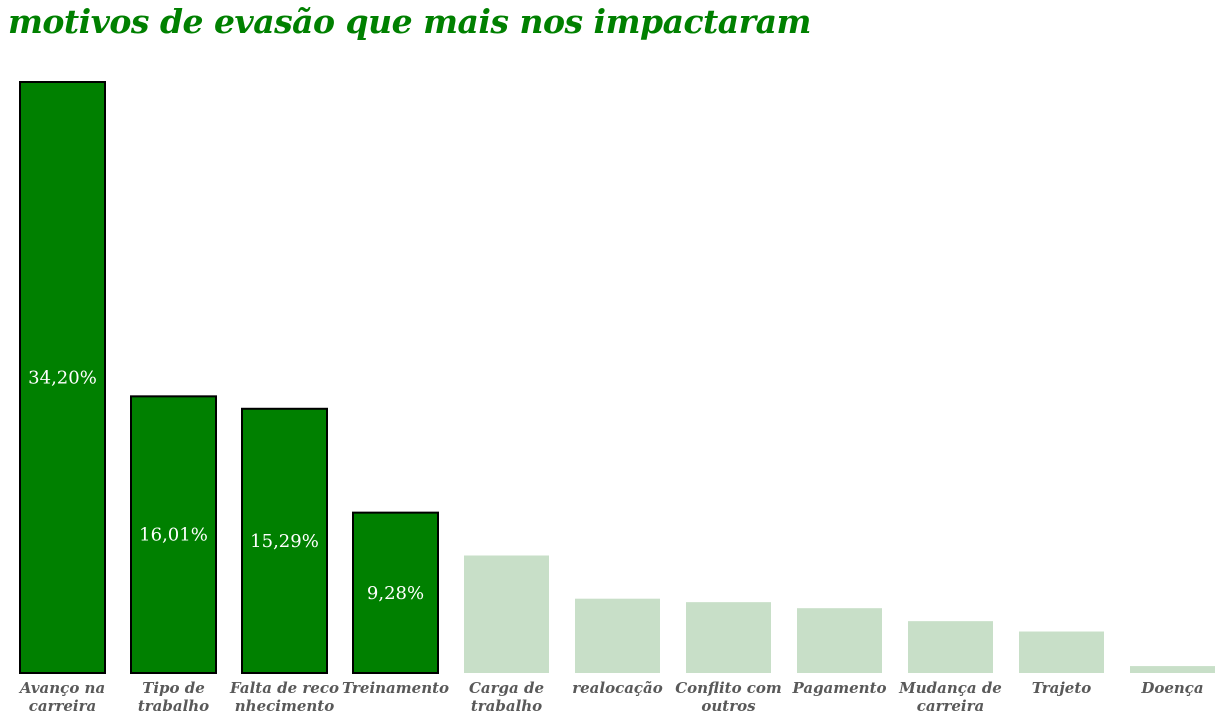 The height and width of the screenshot is (718, 1222). I want to click on bar-value-label-2: 15,29%, so click(284, 541).